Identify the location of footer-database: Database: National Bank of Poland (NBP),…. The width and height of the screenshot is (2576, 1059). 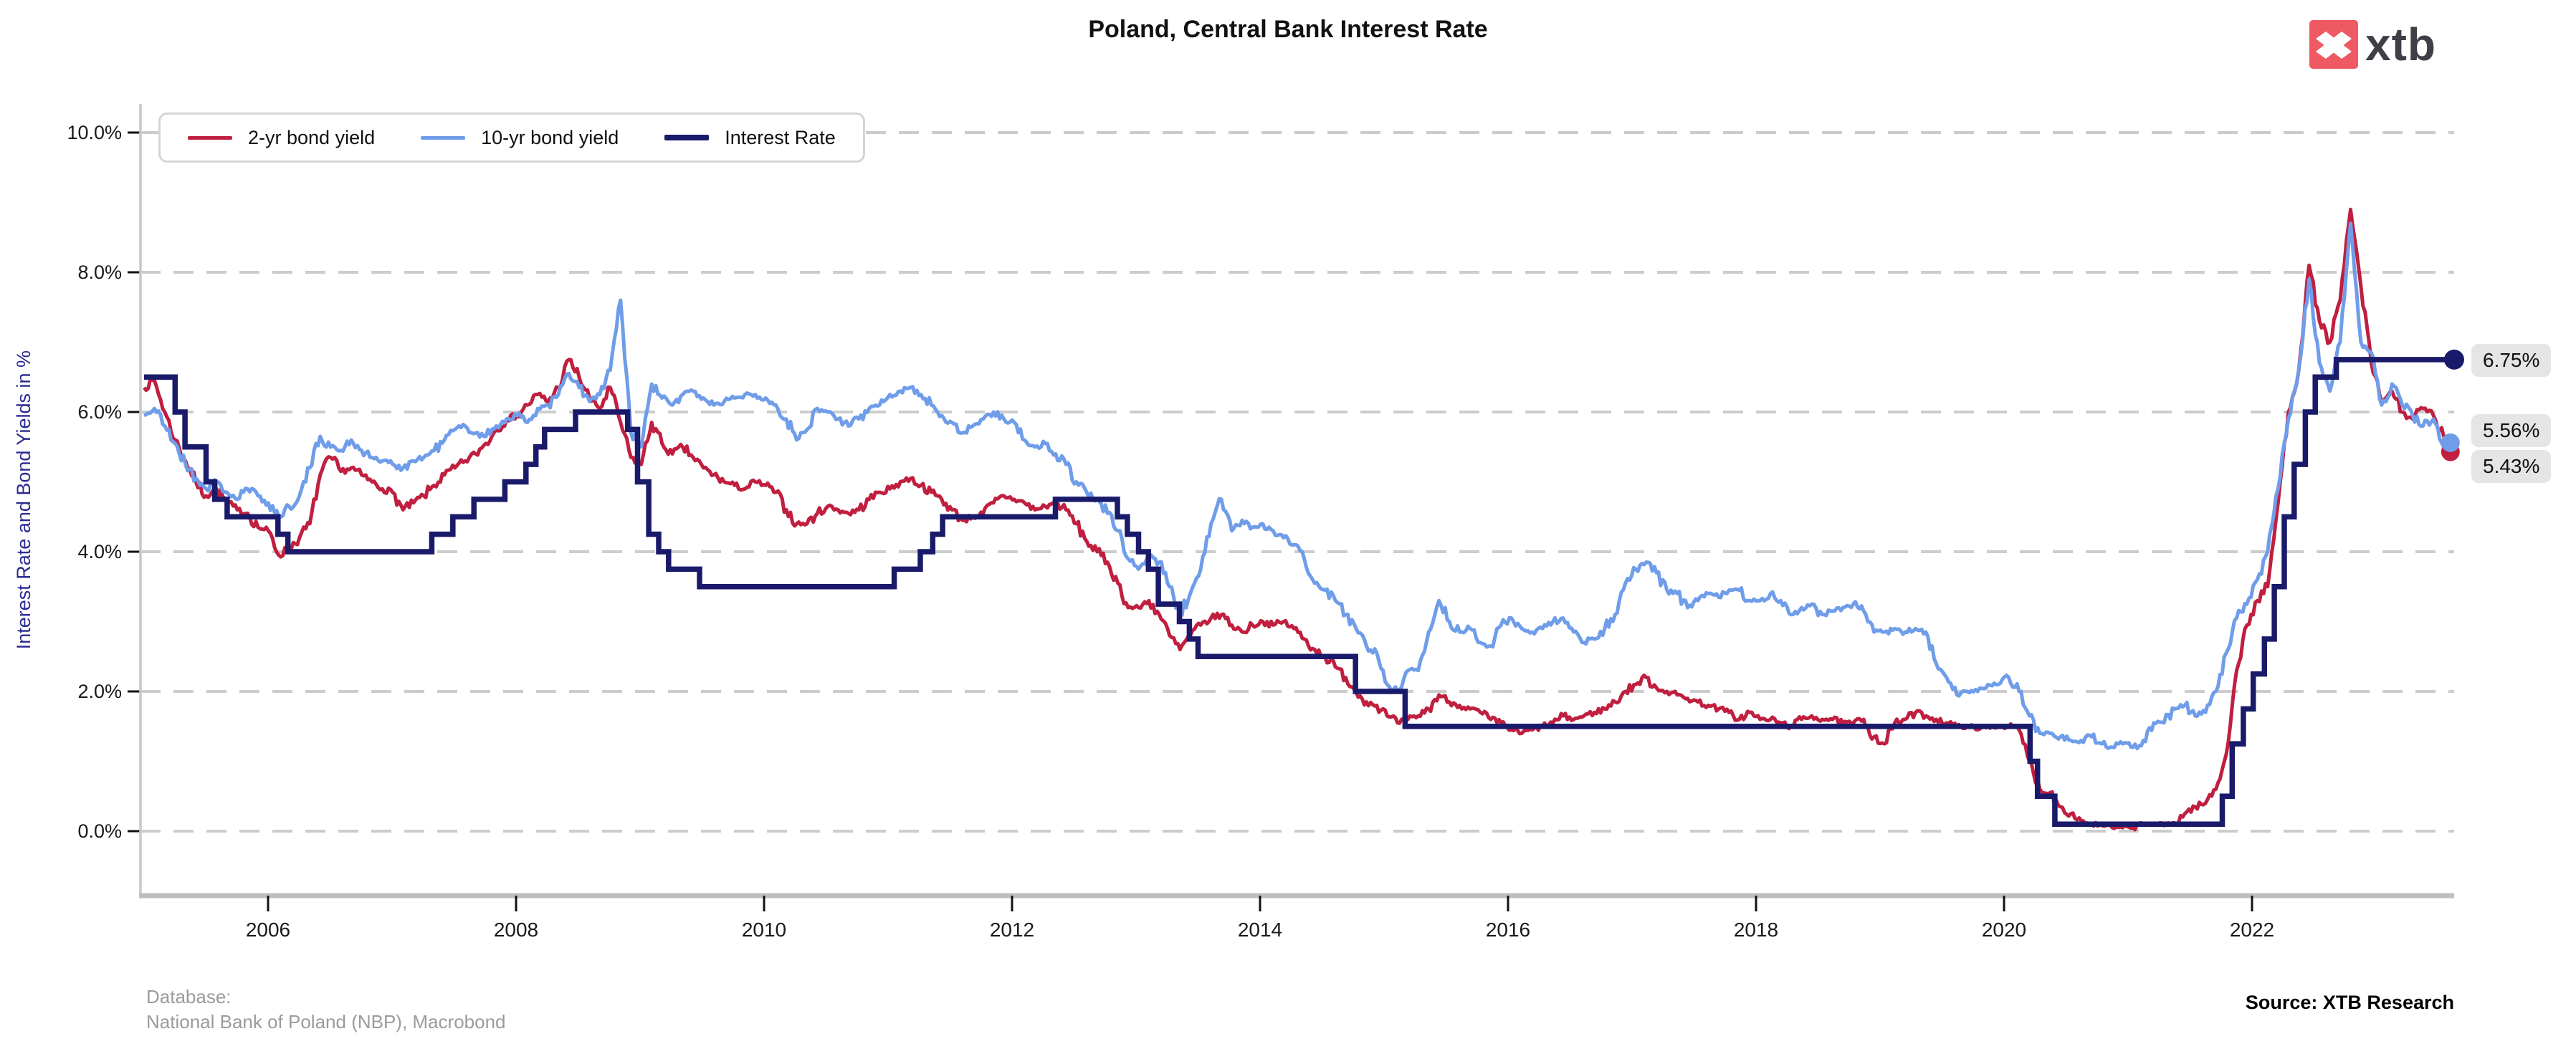
(326, 1009).